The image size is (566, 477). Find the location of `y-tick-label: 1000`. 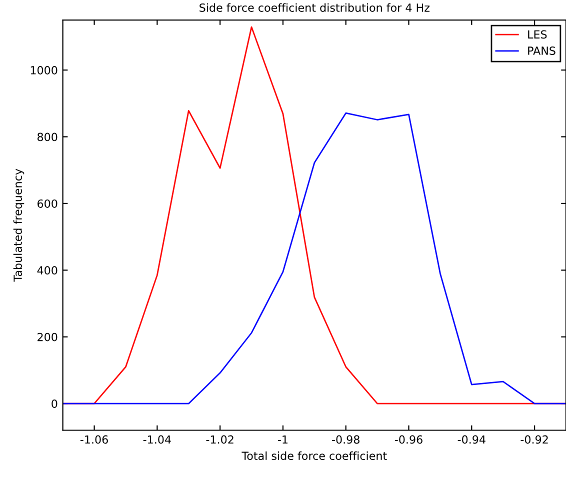

y-tick-label: 1000 is located at coordinates (44, 70).